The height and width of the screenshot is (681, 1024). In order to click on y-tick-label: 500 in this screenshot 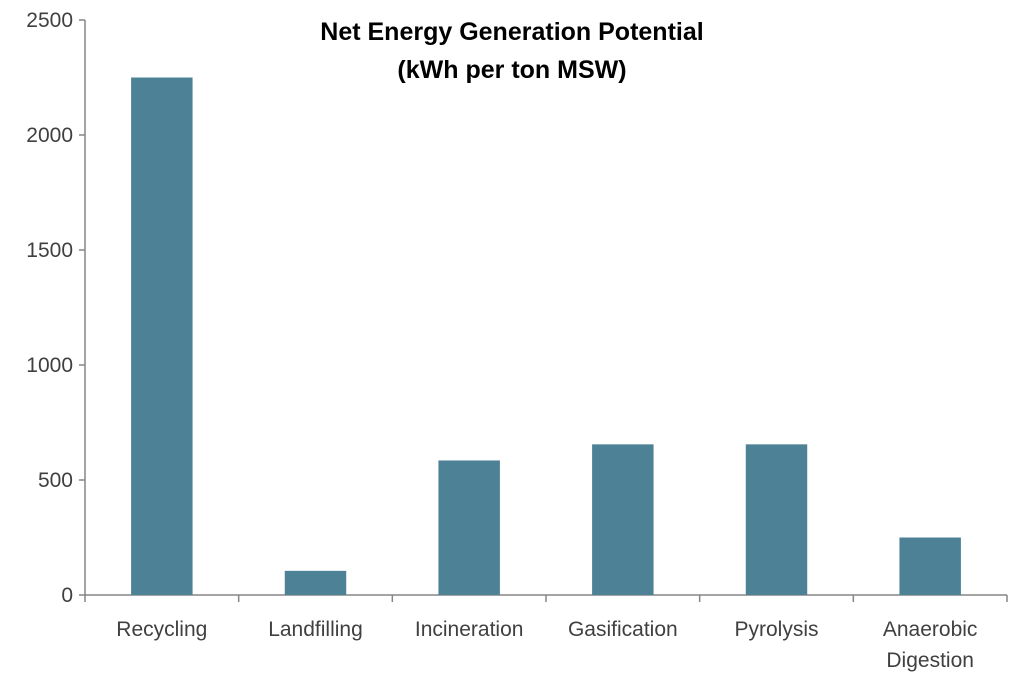, I will do `click(55, 480)`.